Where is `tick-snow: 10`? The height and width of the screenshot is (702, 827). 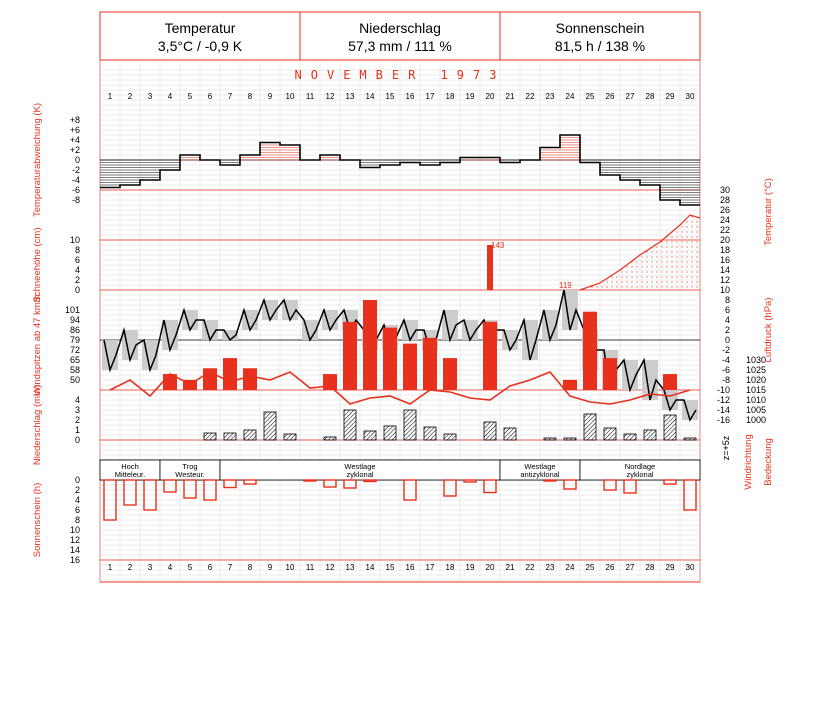 tick-snow: 10 is located at coordinates (75, 240).